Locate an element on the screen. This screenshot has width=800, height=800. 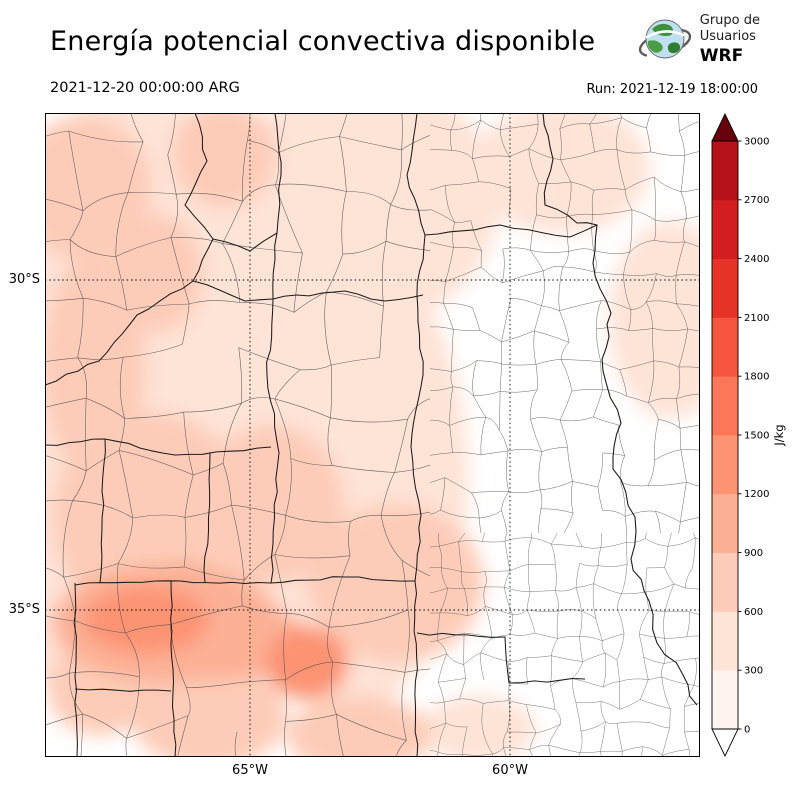
colorbar-tick-label: 900 is located at coordinates (753, 553).